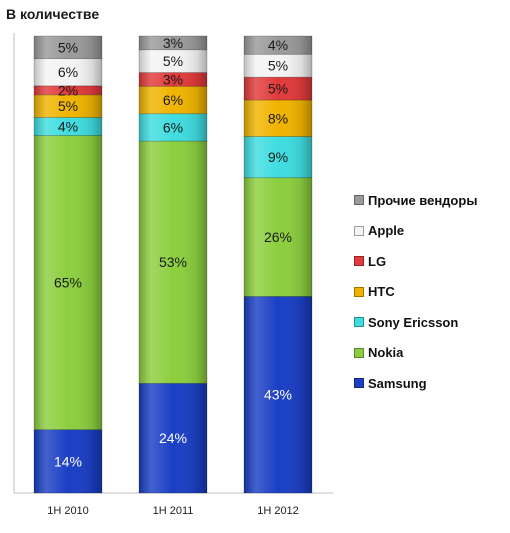  I want to click on chart-title: В количестве, so click(53, 14).